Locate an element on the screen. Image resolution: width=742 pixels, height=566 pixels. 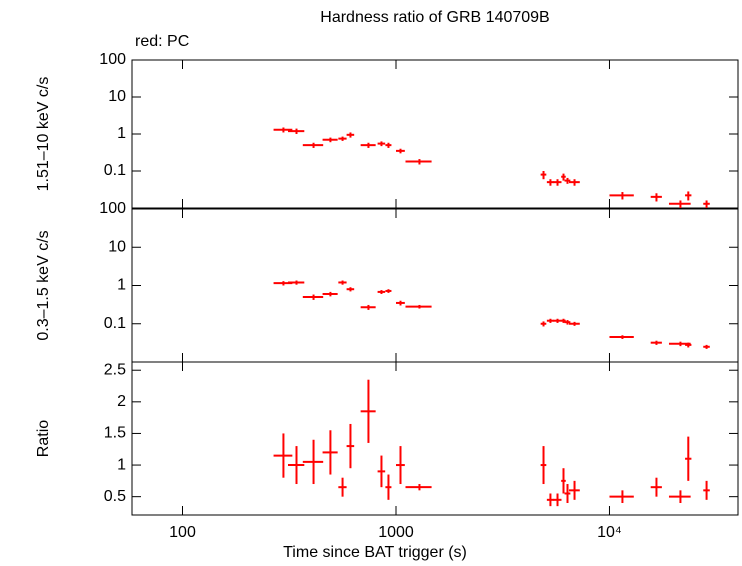
x-axis-label: Time since BAT trigger (s) is located at coordinates (375, 552).